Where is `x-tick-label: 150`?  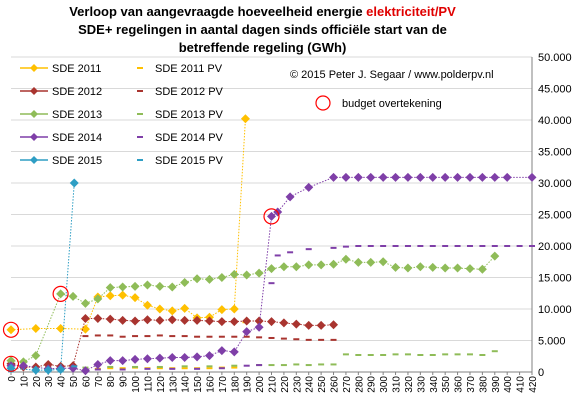 x-tick-label: 150 is located at coordinates (198, 384).